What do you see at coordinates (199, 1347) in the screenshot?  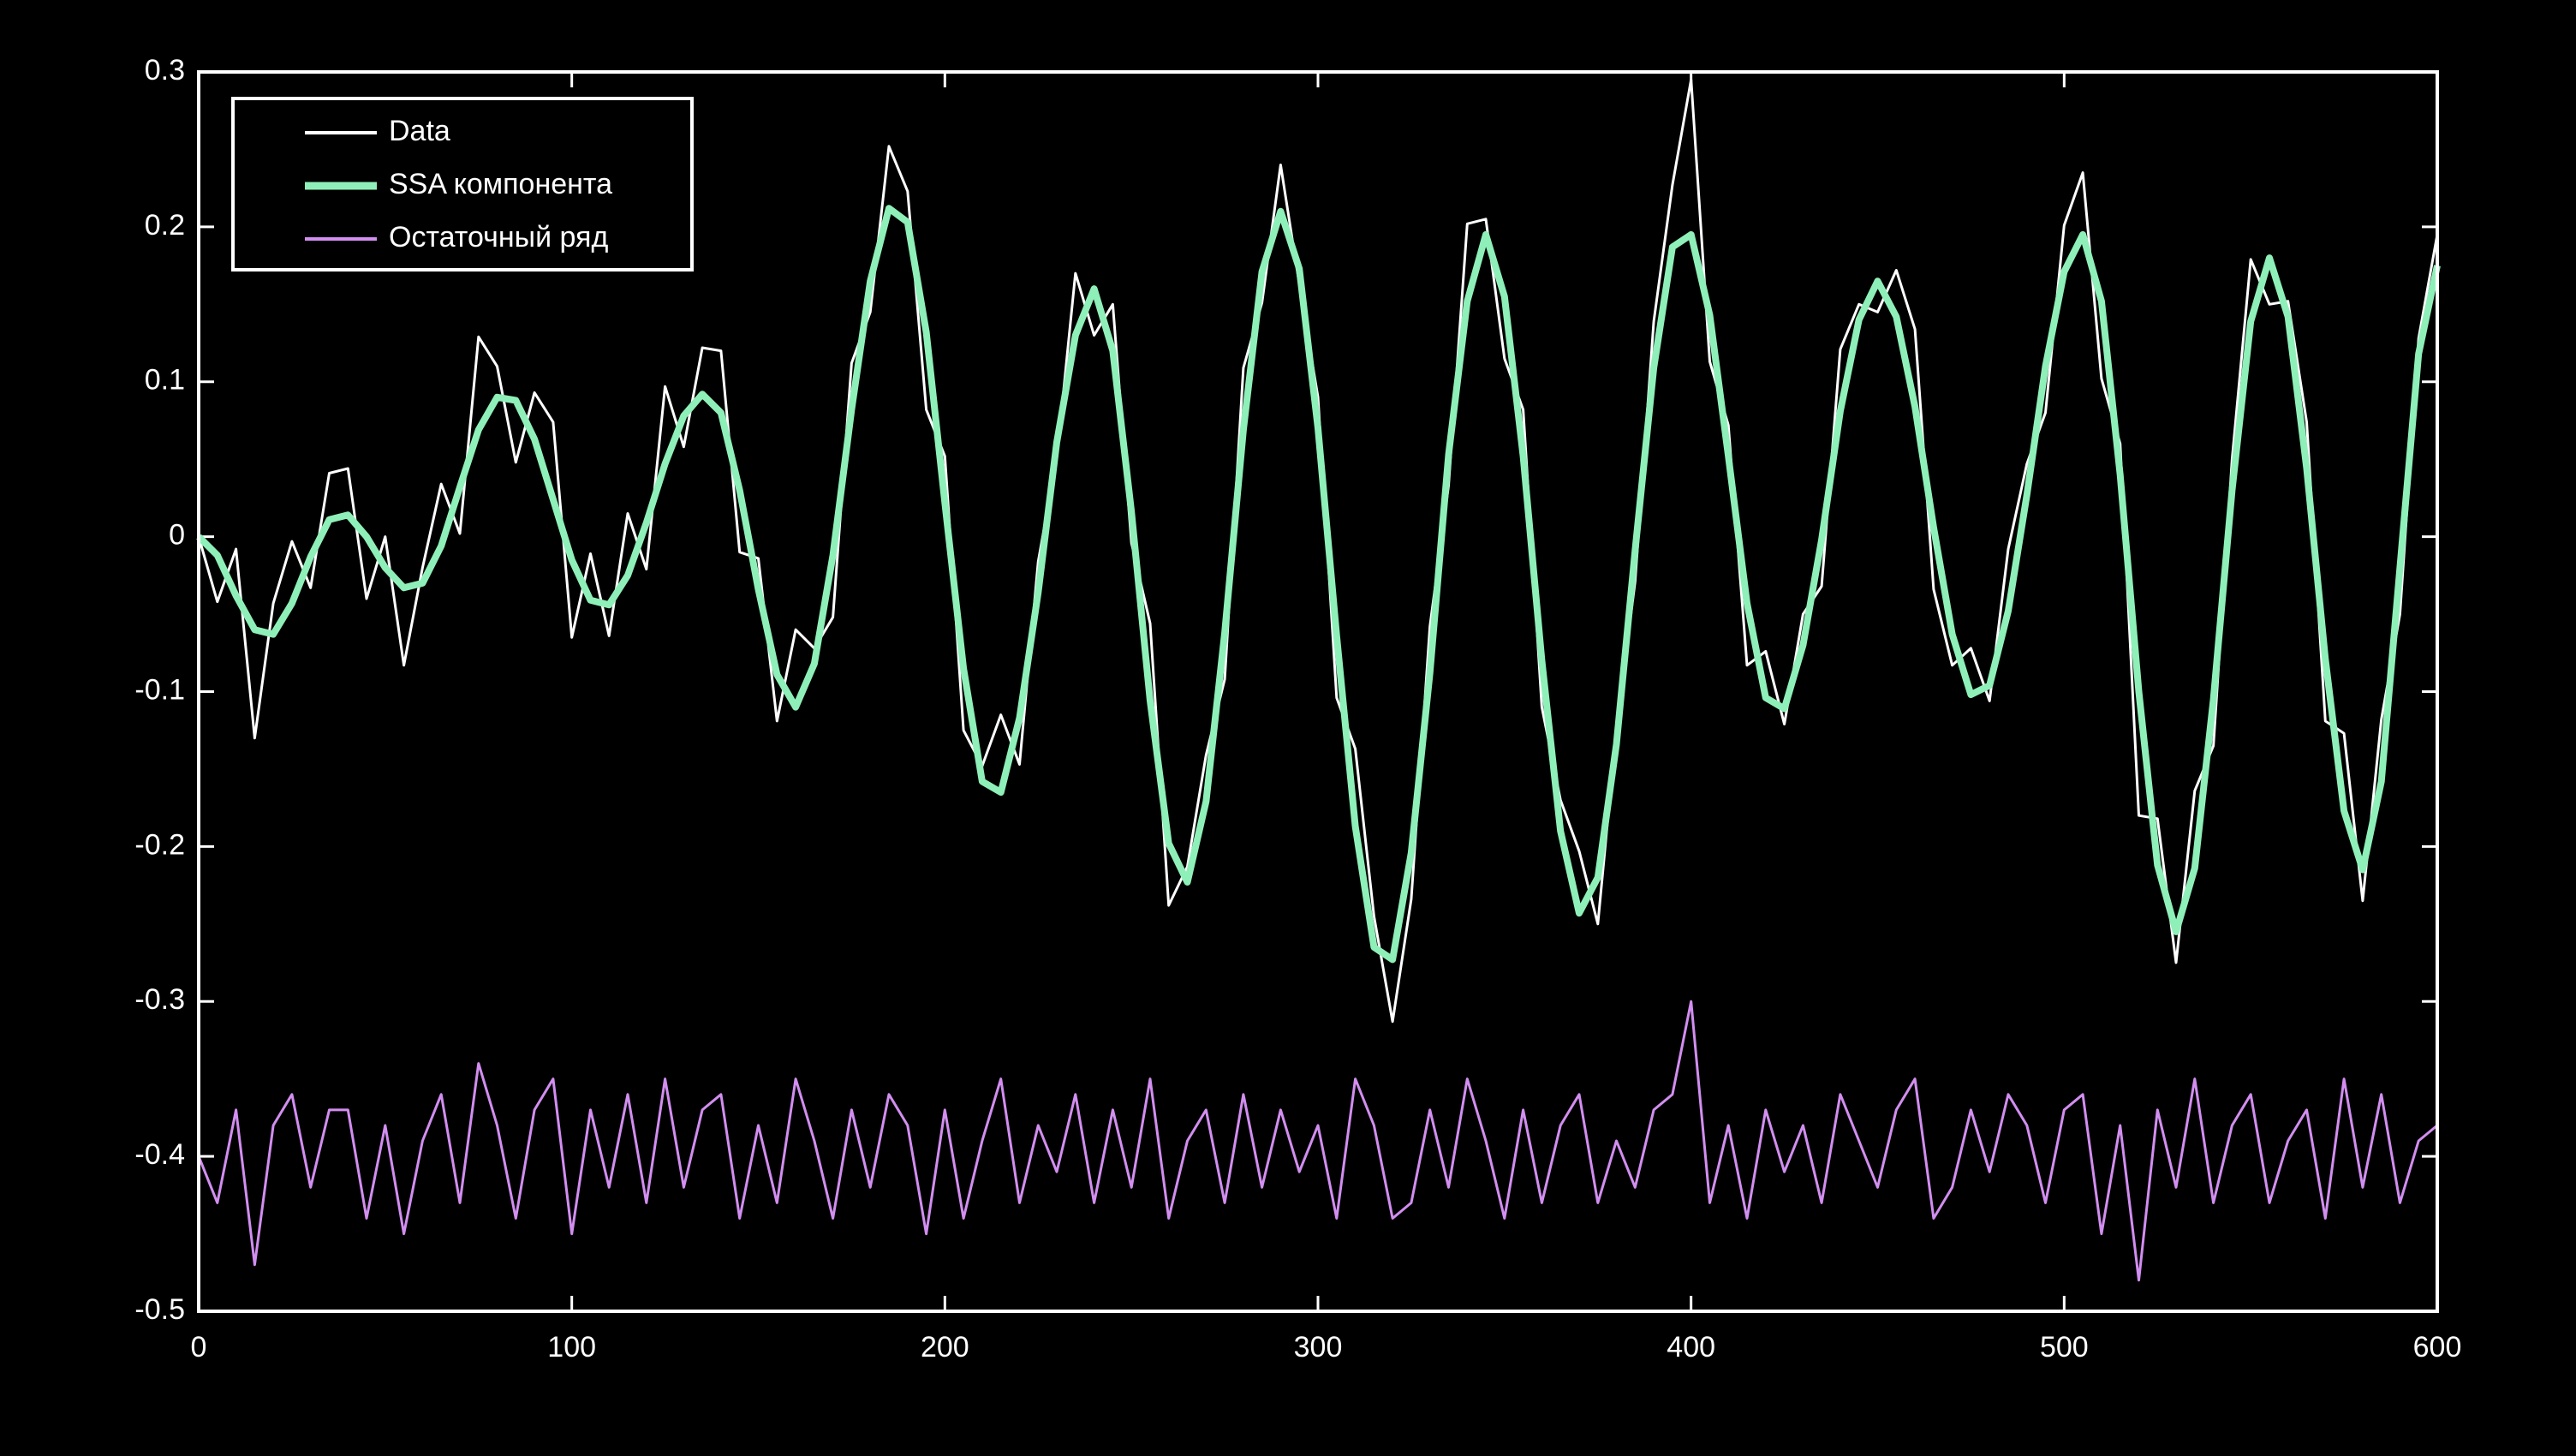 I see `x-tick-label: 0` at bounding box center [199, 1347].